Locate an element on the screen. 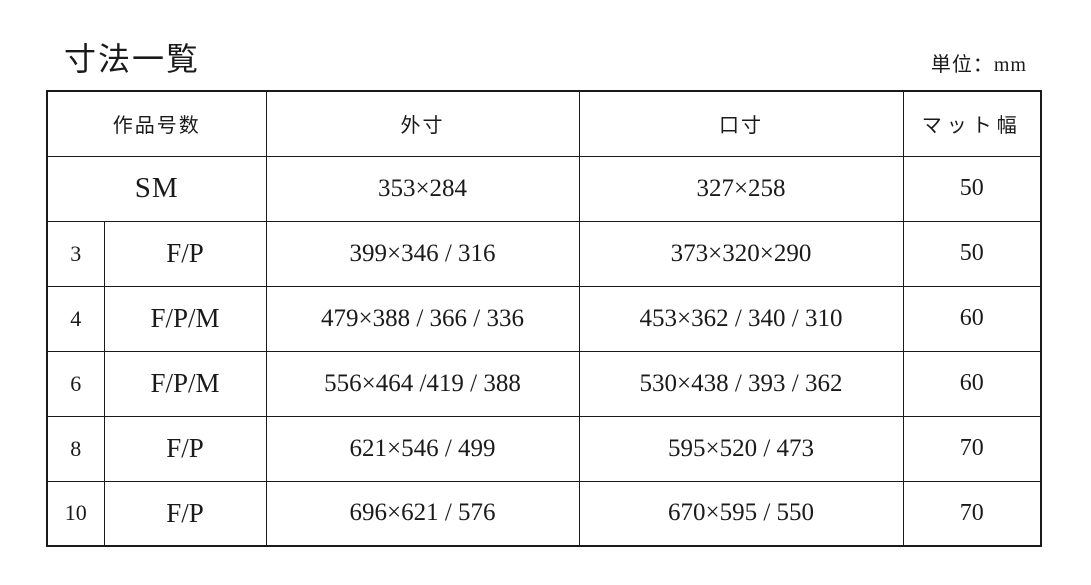 Image resolution: width=1091 pixels, height=585 pixels. size-number: 6 is located at coordinates (75, 383).